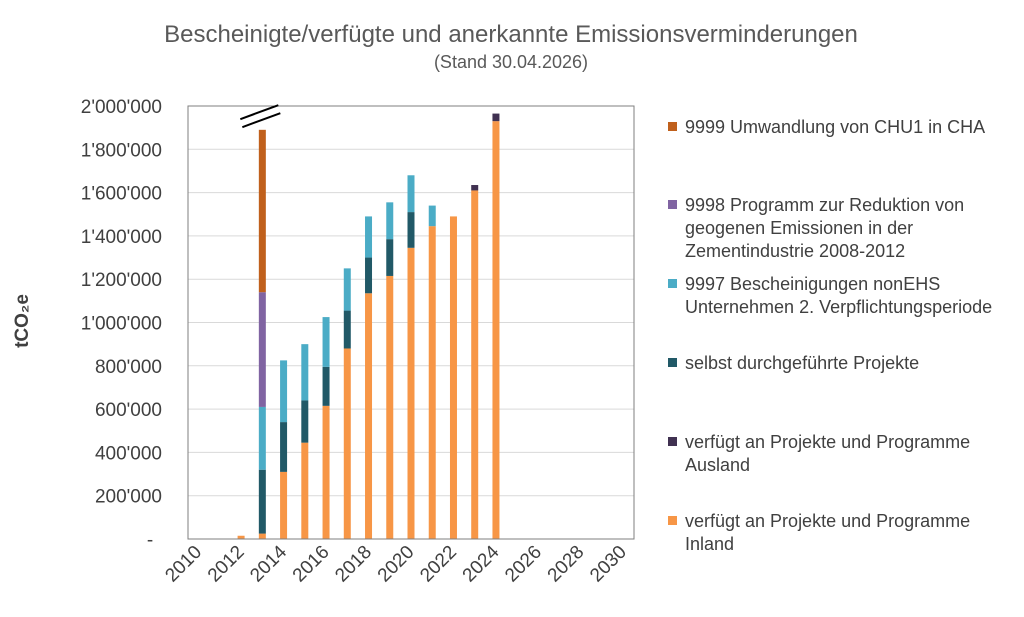 The height and width of the screenshot is (617, 1024). What do you see at coordinates (802, 363) in the screenshot?
I see `legend-label: selbst durchgeführte Projekte` at bounding box center [802, 363].